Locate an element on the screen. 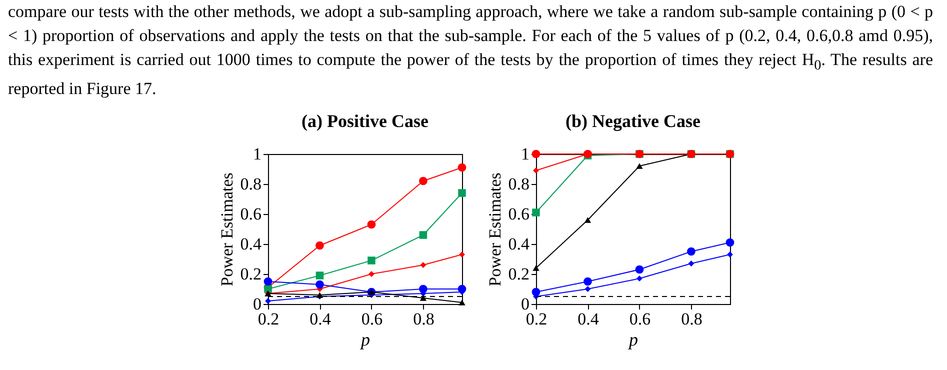 The width and height of the screenshot is (947, 370). chart-title: (a) Positive Case is located at coordinates (365, 121).